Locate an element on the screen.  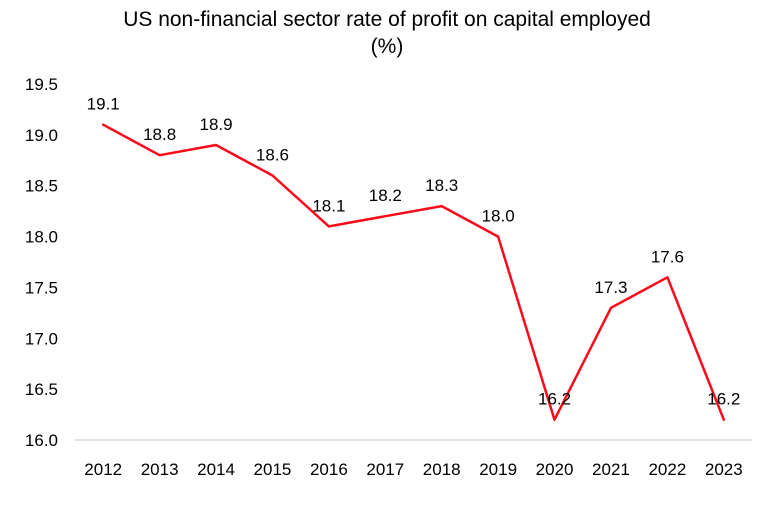
data-point-label: 18.8 is located at coordinates (159, 134).